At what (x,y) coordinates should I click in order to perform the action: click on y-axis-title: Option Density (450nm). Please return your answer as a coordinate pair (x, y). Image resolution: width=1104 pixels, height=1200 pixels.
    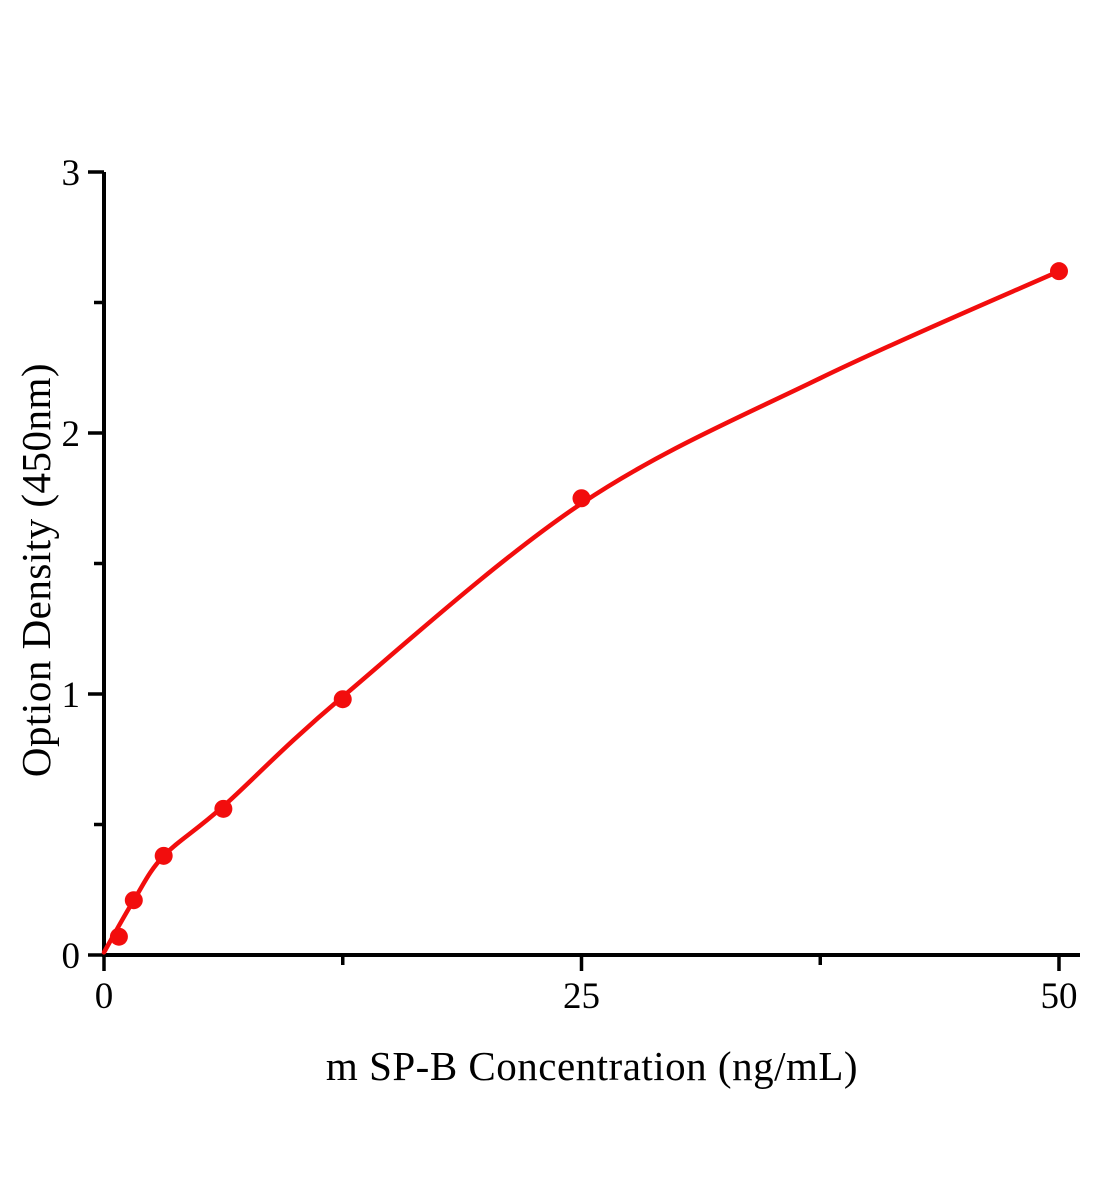
    Looking at the image, I should click on (36, 570).